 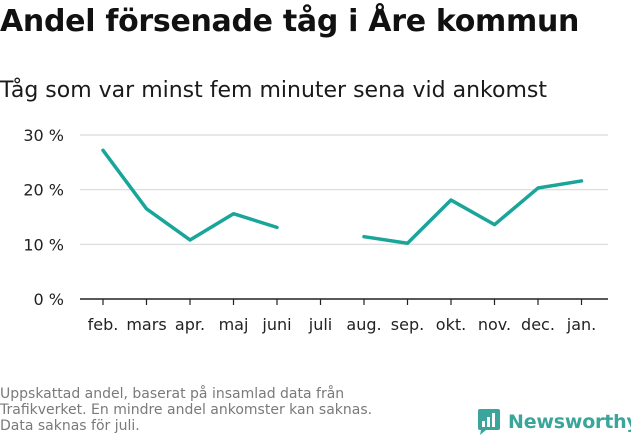 I want to click on newsworthy-logo-icon, so click(x=489, y=422).